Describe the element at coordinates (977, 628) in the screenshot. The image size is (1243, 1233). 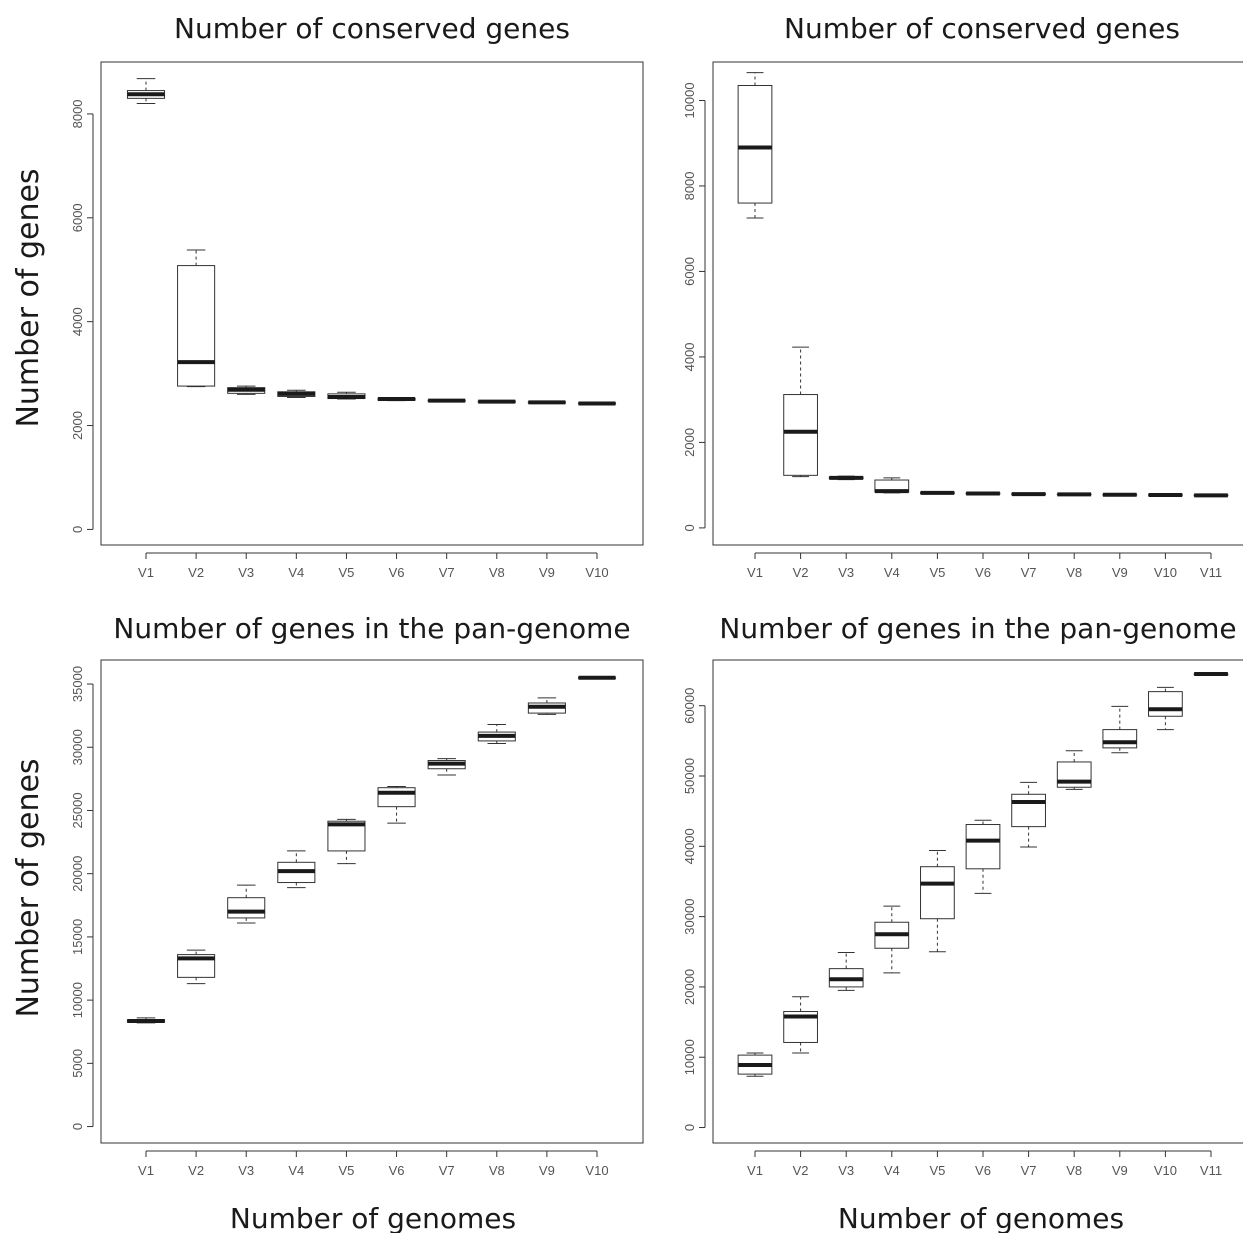
I see `panel-4-title: Number of genes in the pan-genome` at that location.